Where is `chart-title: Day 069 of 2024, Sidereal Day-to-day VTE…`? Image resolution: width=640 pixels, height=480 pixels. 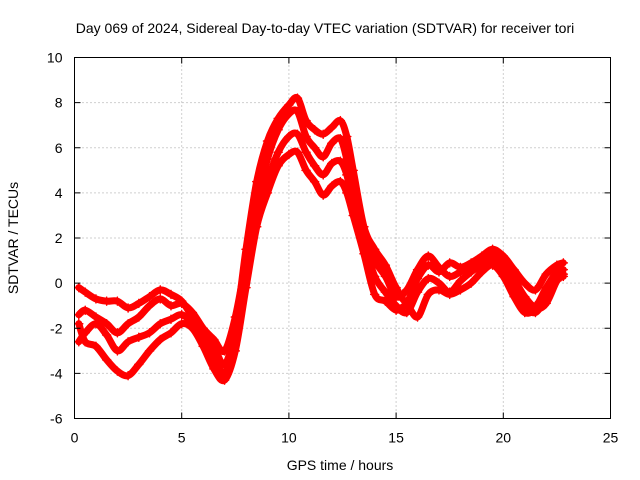
chart-title: Day 069 of 2024, Sidereal Day-to-day VTE… is located at coordinates (325, 28).